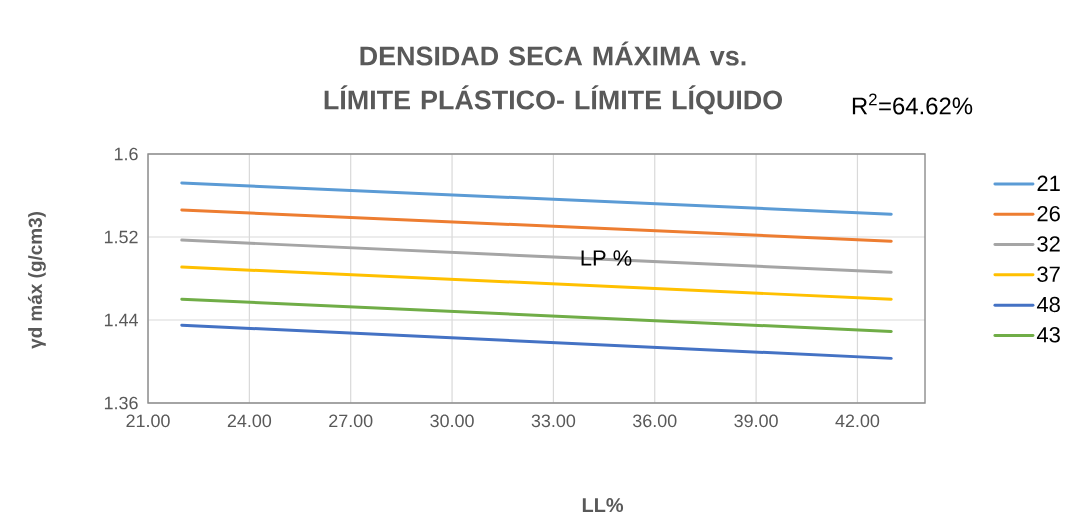 The width and height of the screenshot is (1092, 519). Describe the element at coordinates (1048, 213) in the screenshot. I see `legend-label: 26` at that location.